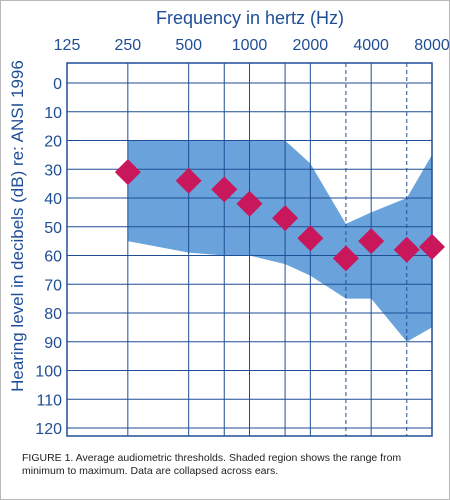 The width and height of the screenshot is (450, 500). I want to click on y-tick-label: 90, so click(53, 343).